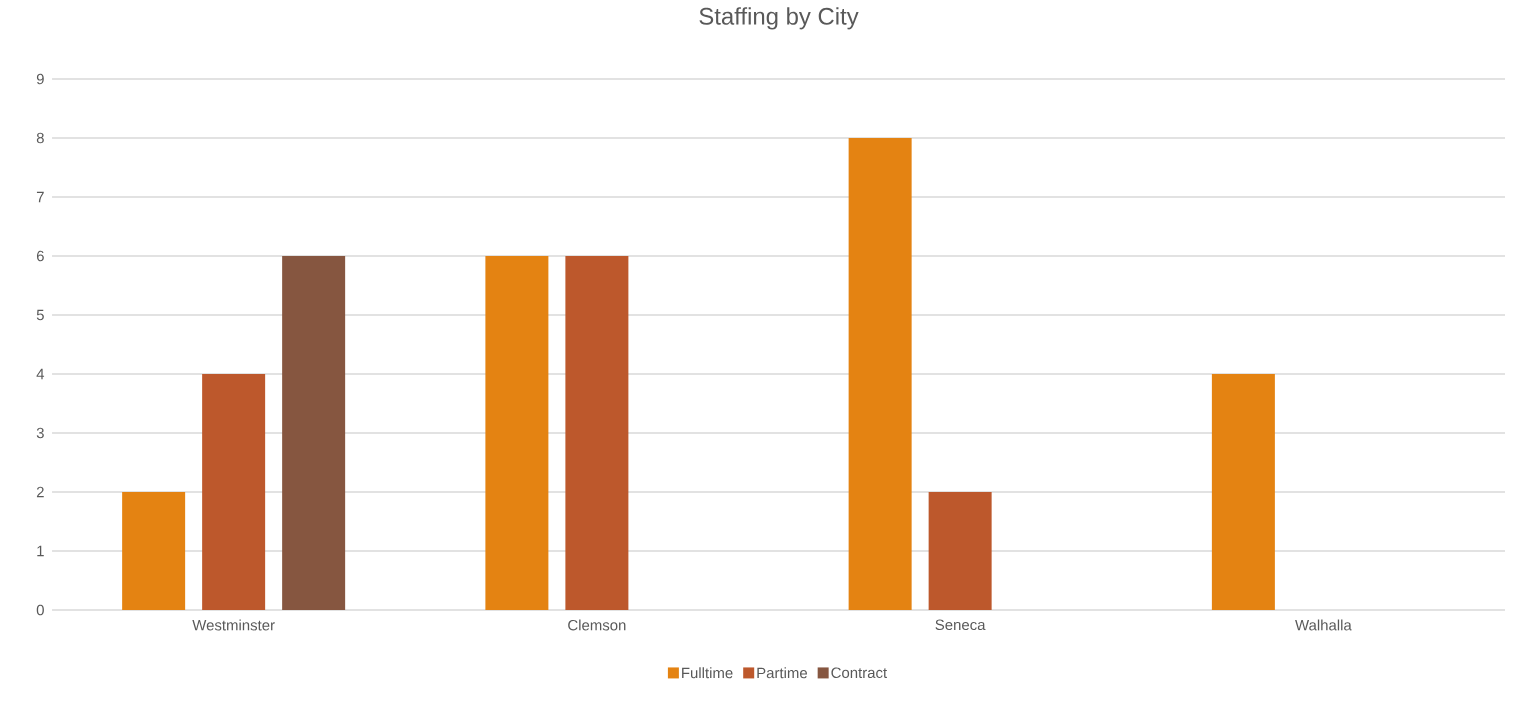 The image size is (1519, 707). What do you see at coordinates (40, 79) in the screenshot?
I see `y-tick-label: 9` at bounding box center [40, 79].